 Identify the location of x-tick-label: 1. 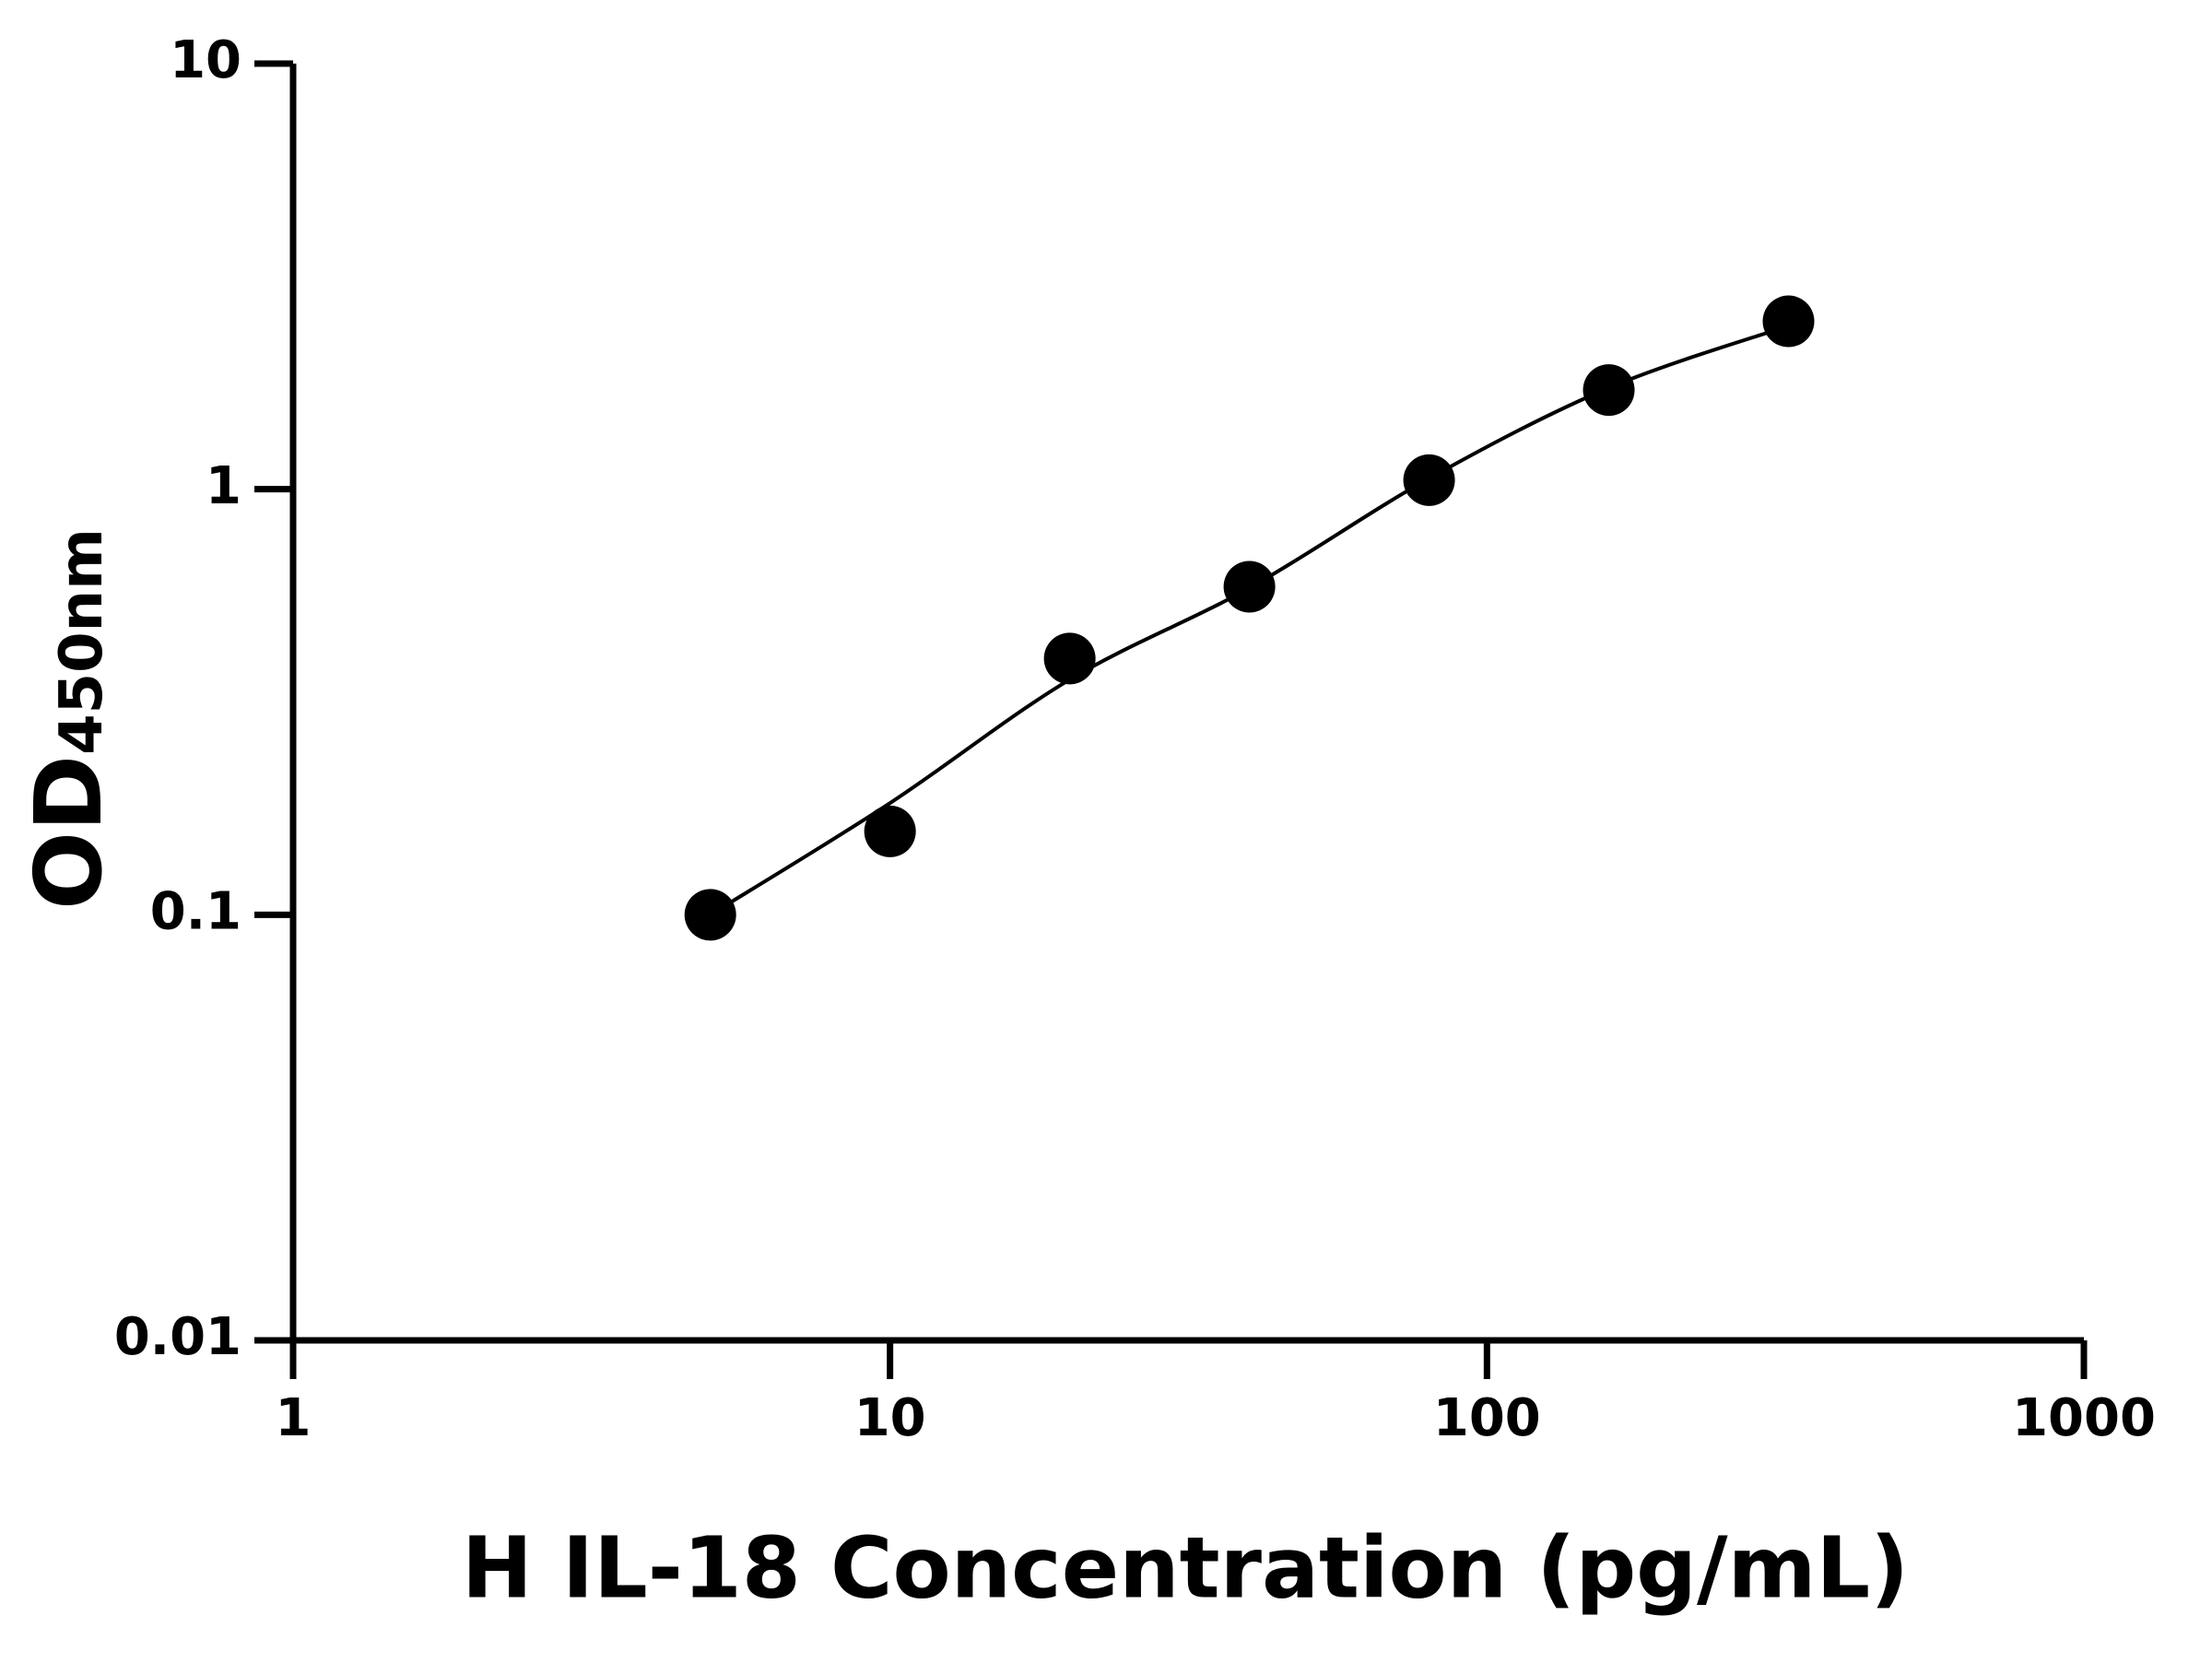
(294, 1418).